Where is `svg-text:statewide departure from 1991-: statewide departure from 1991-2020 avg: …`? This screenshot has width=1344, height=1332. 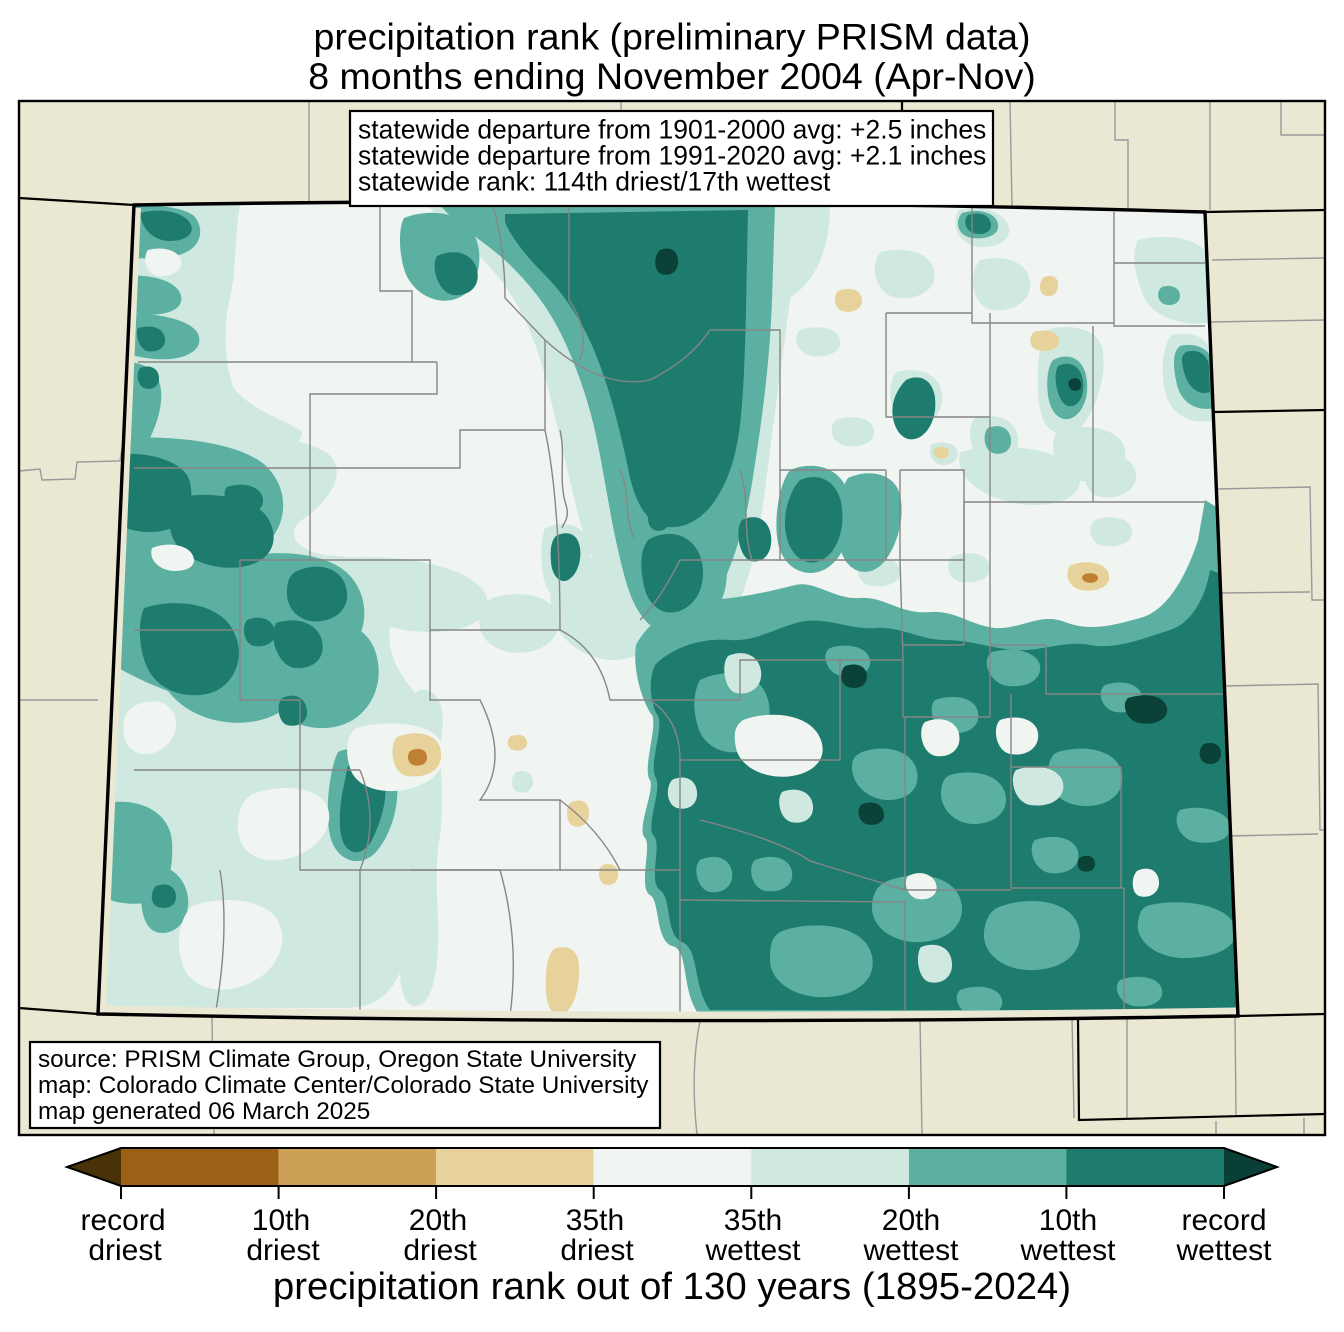
svg-text:statewide departure from 1991-: statewide departure from 1991-2020 avg: … is located at coordinates (672, 156).